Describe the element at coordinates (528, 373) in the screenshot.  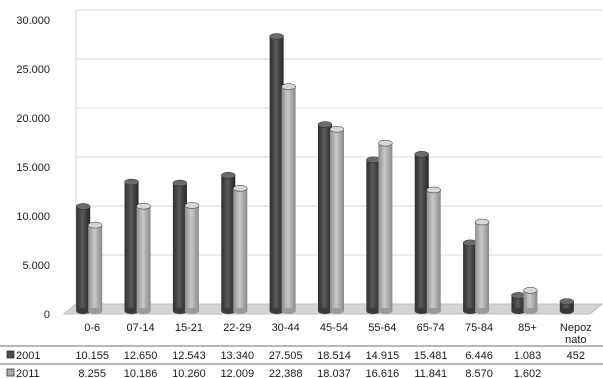
I see `data-label: 1.602` at that location.